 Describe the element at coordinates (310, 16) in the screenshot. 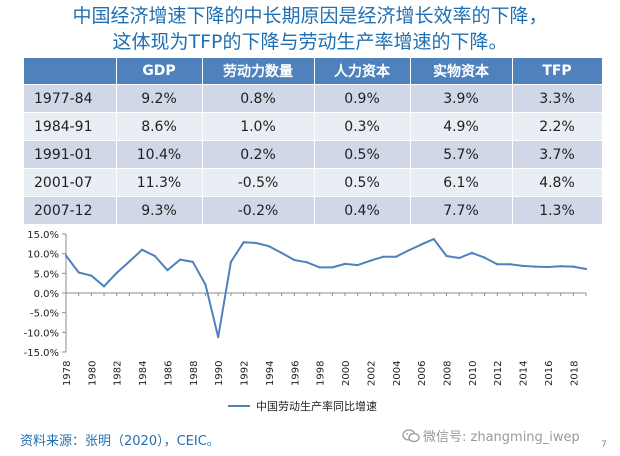

I see `slide-title-line-1: 中国经济增速下降的中长期原因是经济增长效率的下降，` at that location.